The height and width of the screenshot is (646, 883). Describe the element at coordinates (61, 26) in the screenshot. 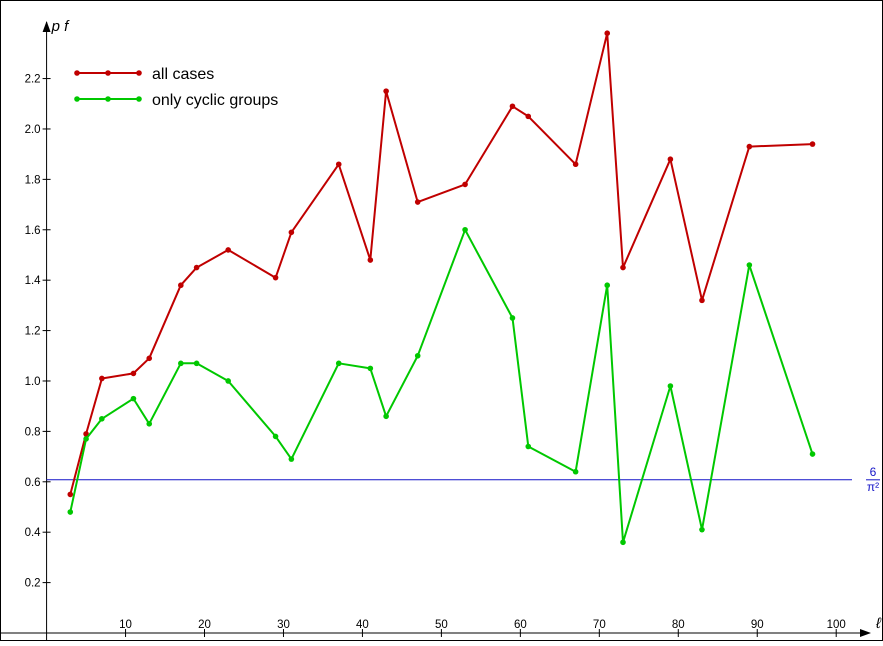

I see `y-axis-label: p f` at that location.